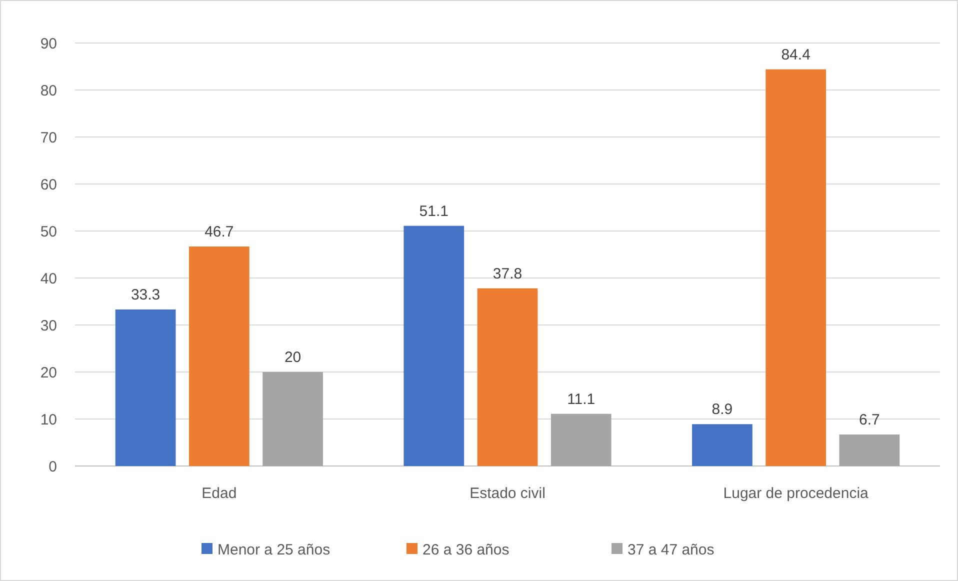 This screenshot has height=581, width=958. I want to click on y-tick-label: 70, so click(48, 137).